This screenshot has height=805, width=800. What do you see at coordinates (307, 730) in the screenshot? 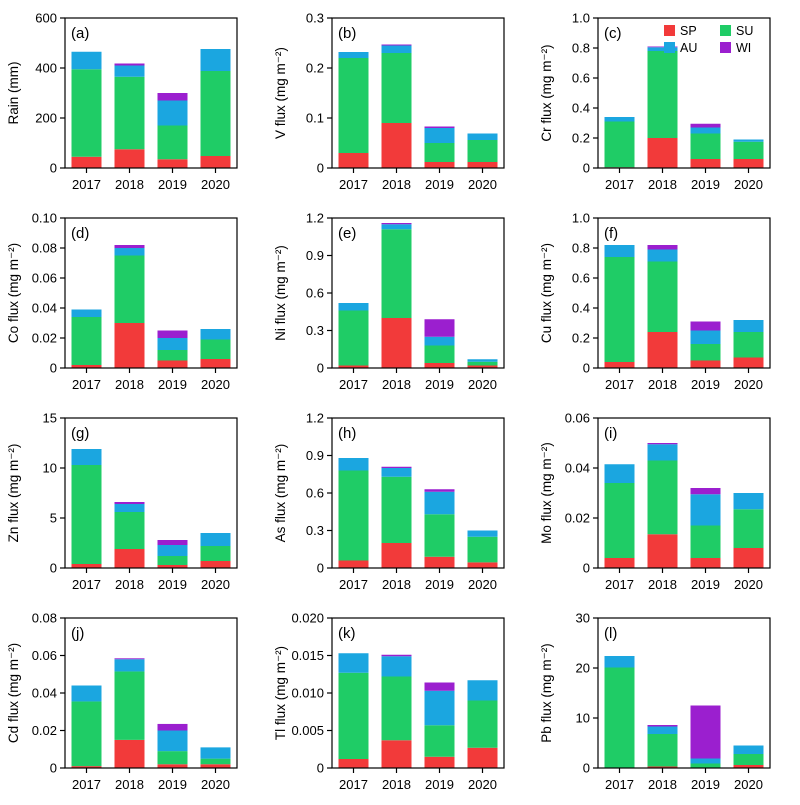
I see `y-tick-label: 0.005` at bounding box center [307, 730].